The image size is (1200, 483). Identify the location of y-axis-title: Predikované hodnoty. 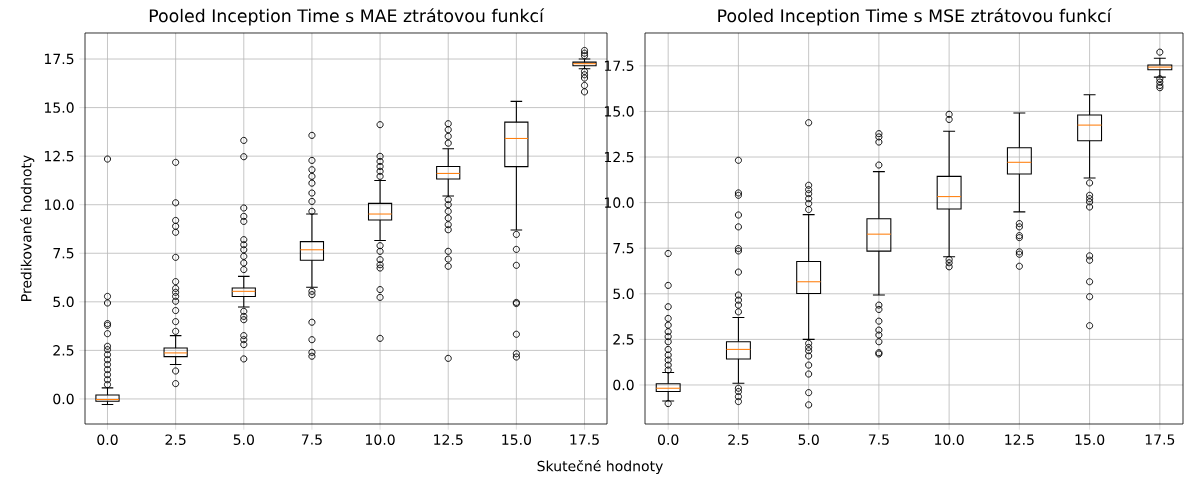
(27, 228).